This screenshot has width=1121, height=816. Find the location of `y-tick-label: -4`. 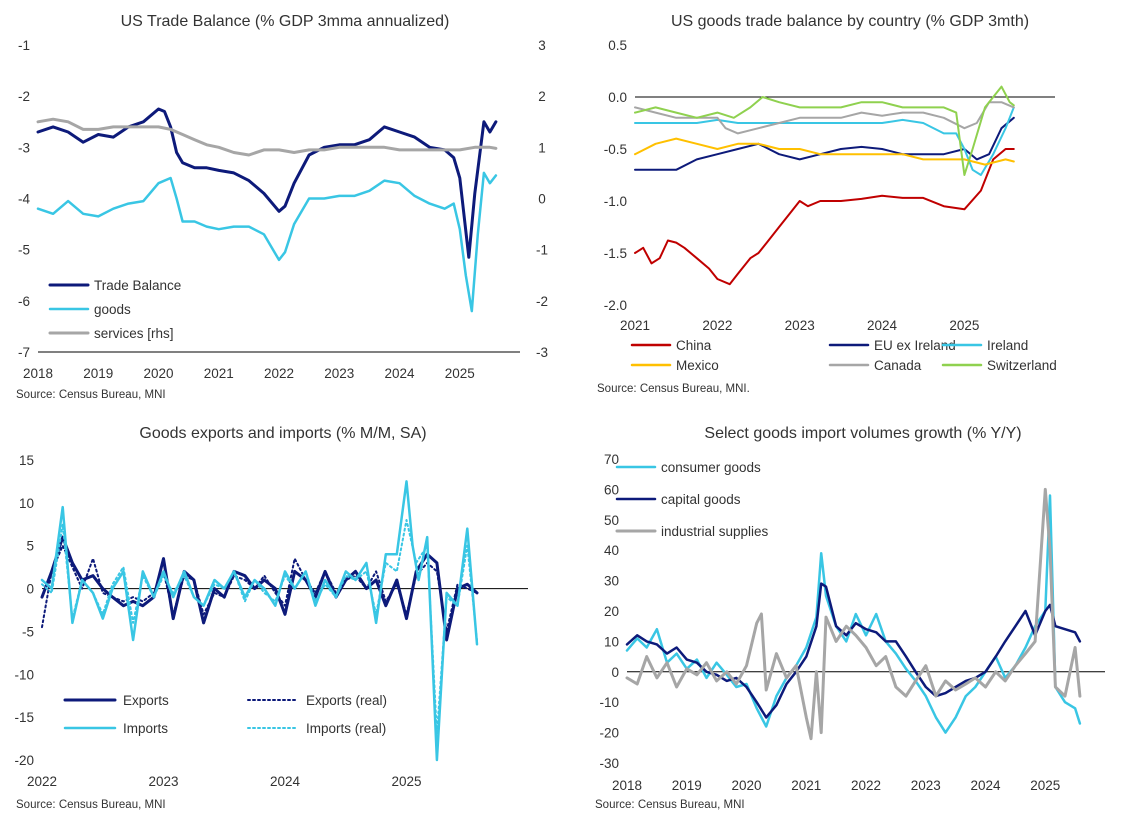

y-tick-label: -4 is located at coordinates (24, 199).